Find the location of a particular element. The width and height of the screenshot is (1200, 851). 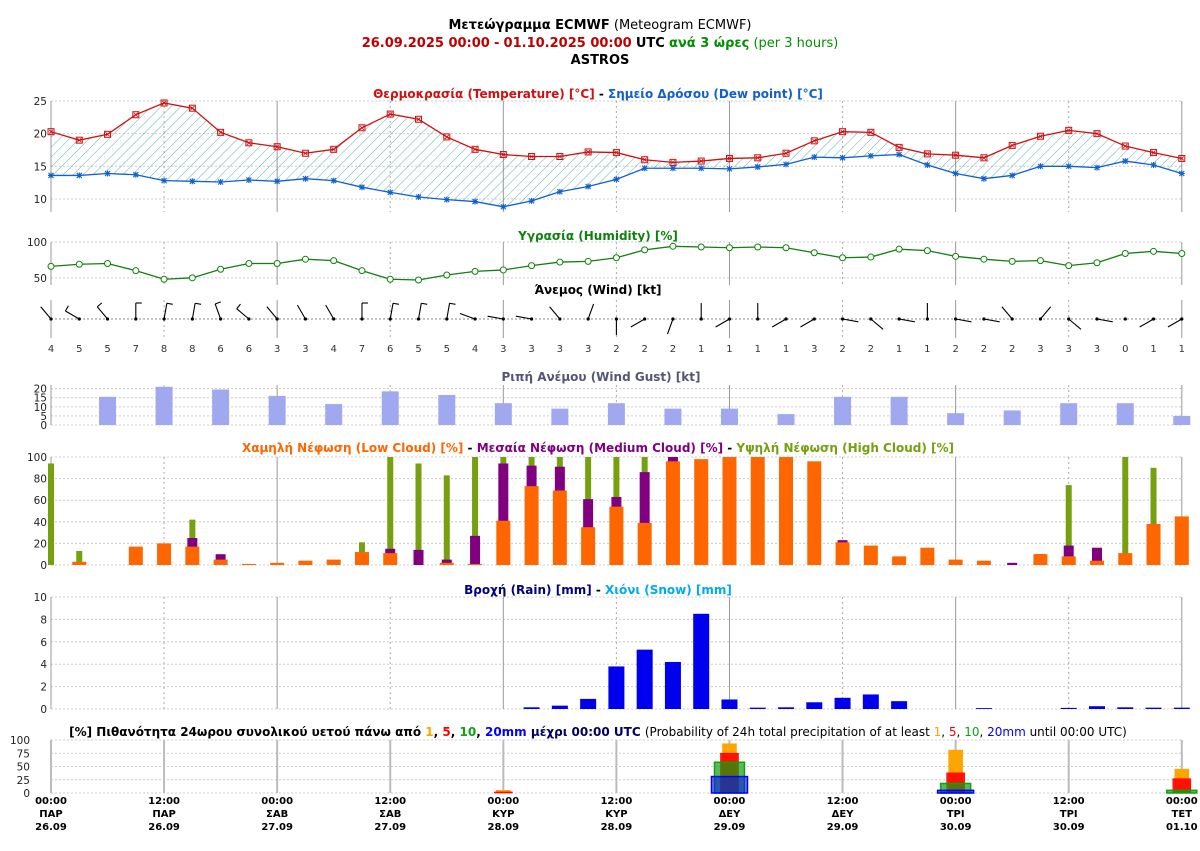

wind-speed-label: 6 is located at coordinates (220, 349).